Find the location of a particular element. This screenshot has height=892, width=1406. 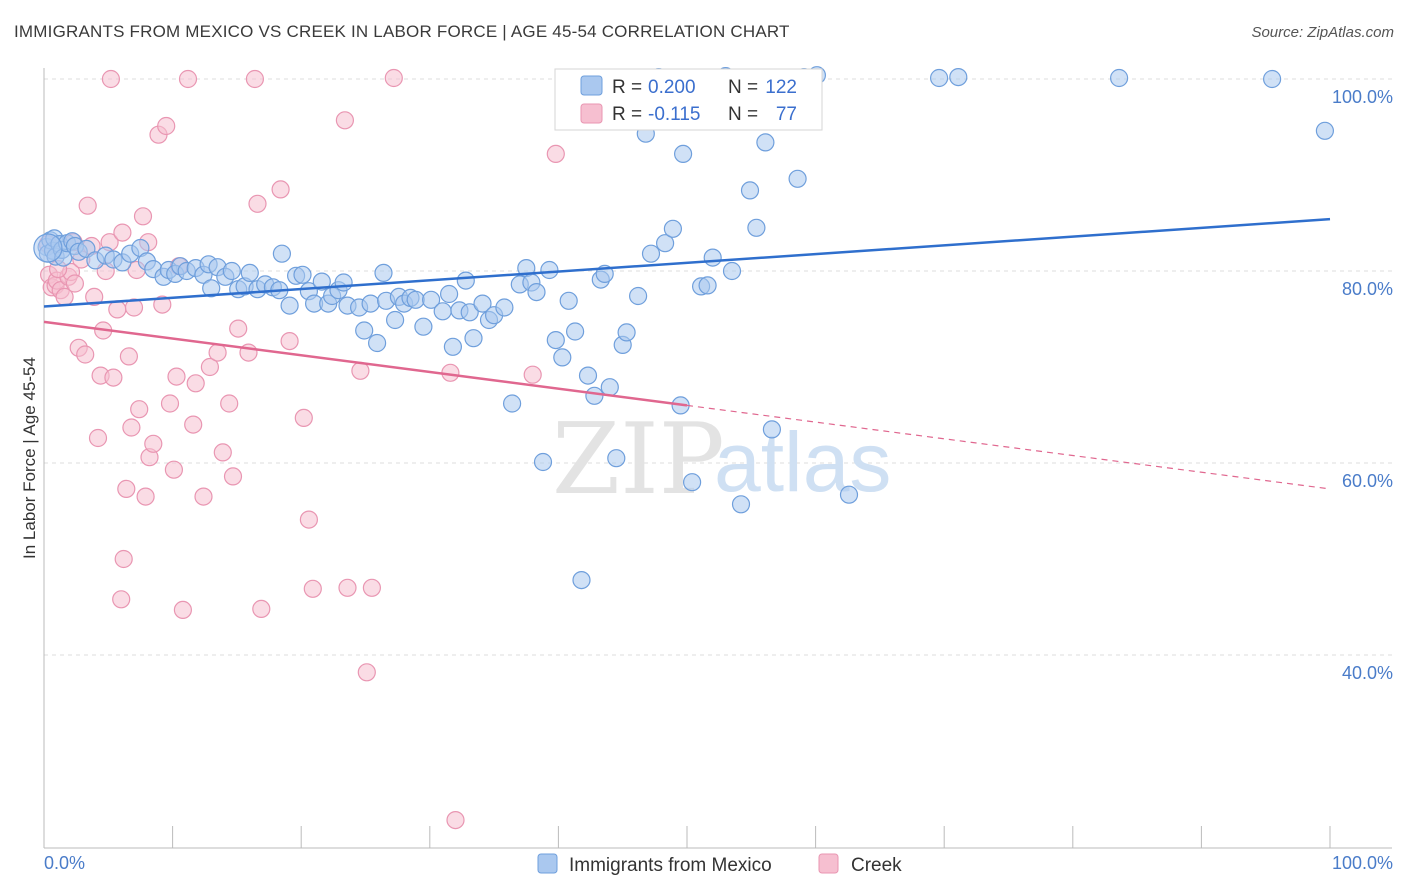

y-axis-label: In Labor Force | Age 45-54 is located at coordinates (29, 458).